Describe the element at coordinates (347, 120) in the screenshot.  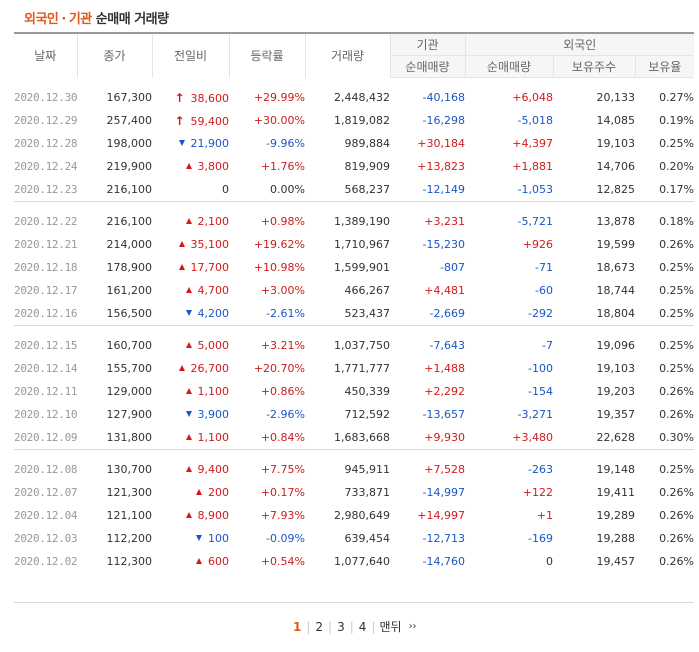
I see `row-volume: 1,819,082` at that location.